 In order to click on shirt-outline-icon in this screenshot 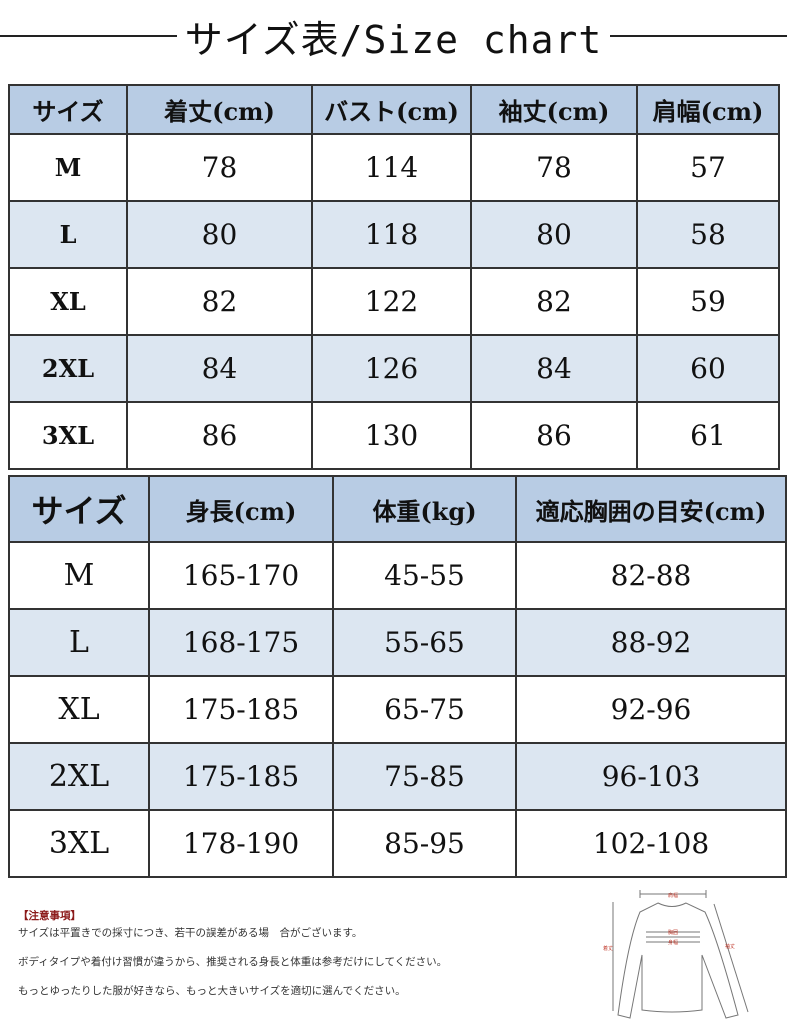, I will do `click(680, 954)`.